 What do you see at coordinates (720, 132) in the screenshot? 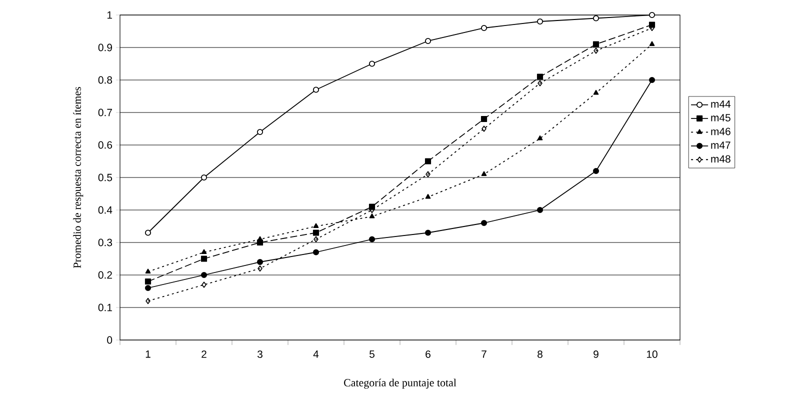
I see `legend-label: m46` at bounding box center [720, 132].